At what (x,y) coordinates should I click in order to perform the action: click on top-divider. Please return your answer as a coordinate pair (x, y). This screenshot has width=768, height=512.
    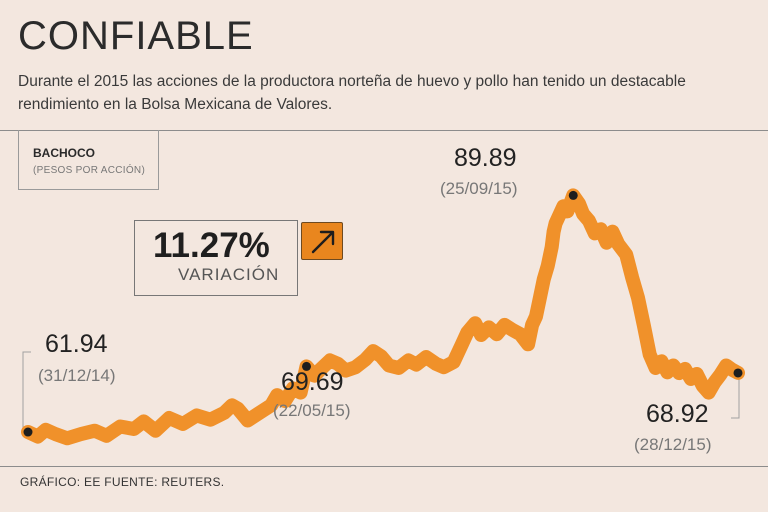
    Looking at the image, I should click on (384, 130).